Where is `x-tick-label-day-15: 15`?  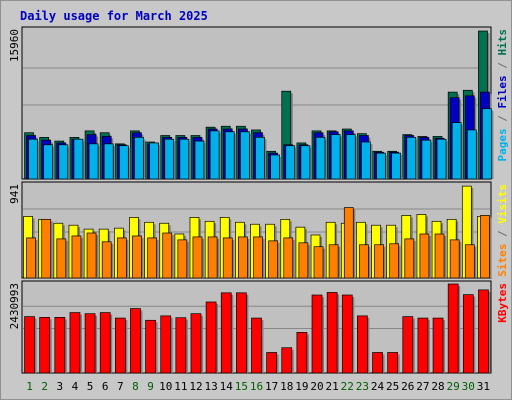 x-tick-label-day-15: 15 is located at coordinates (241, 386).